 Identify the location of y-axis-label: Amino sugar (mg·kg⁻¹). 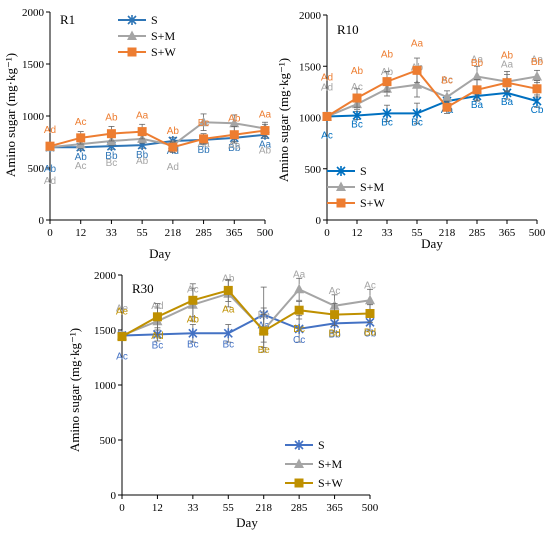
(283, 120).